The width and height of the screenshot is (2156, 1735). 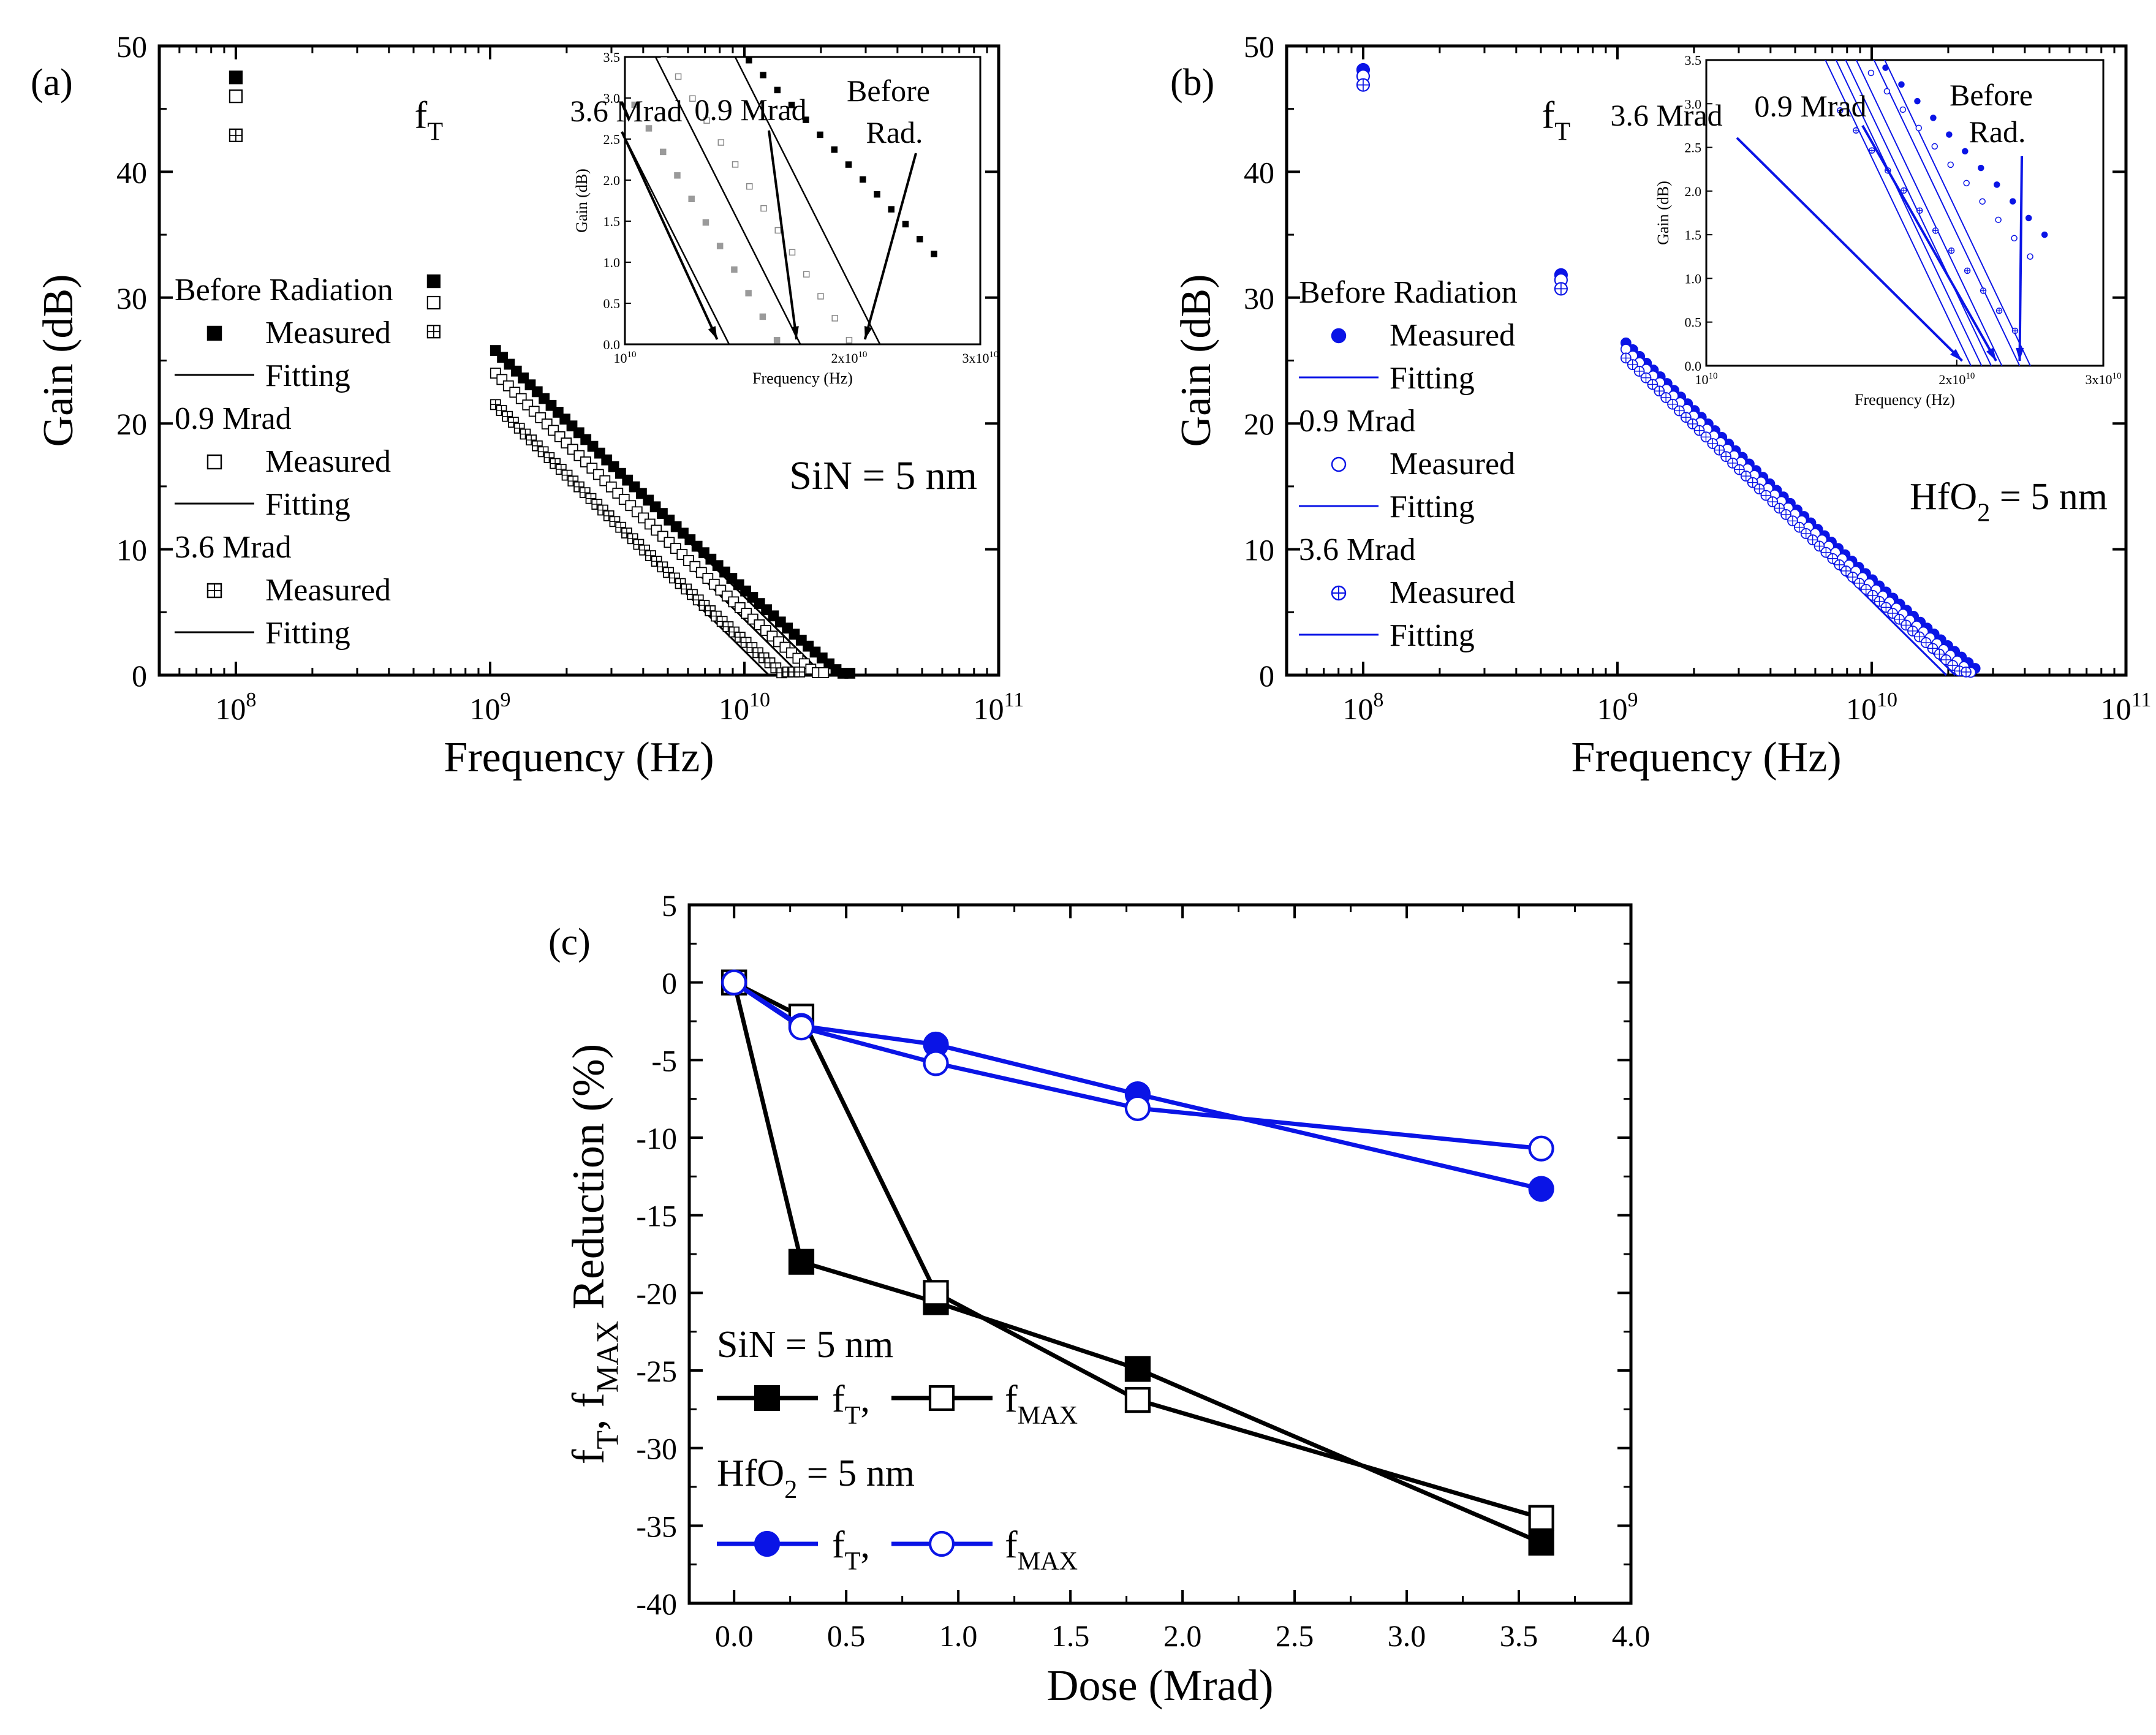 What do you see at coordinates (891, 209) in the screenshot?
I see `panel-a-inset-s0-m12` at bounding box center [891, 209].